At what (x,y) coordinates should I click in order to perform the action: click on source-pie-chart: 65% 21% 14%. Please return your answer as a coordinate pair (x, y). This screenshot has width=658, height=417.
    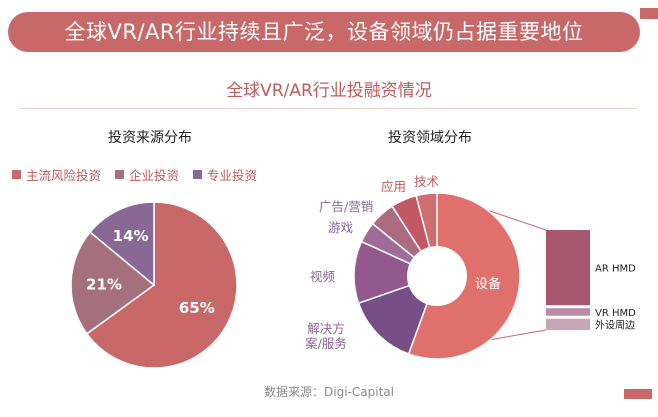
    Looking at the image, I should click on (154, 285).